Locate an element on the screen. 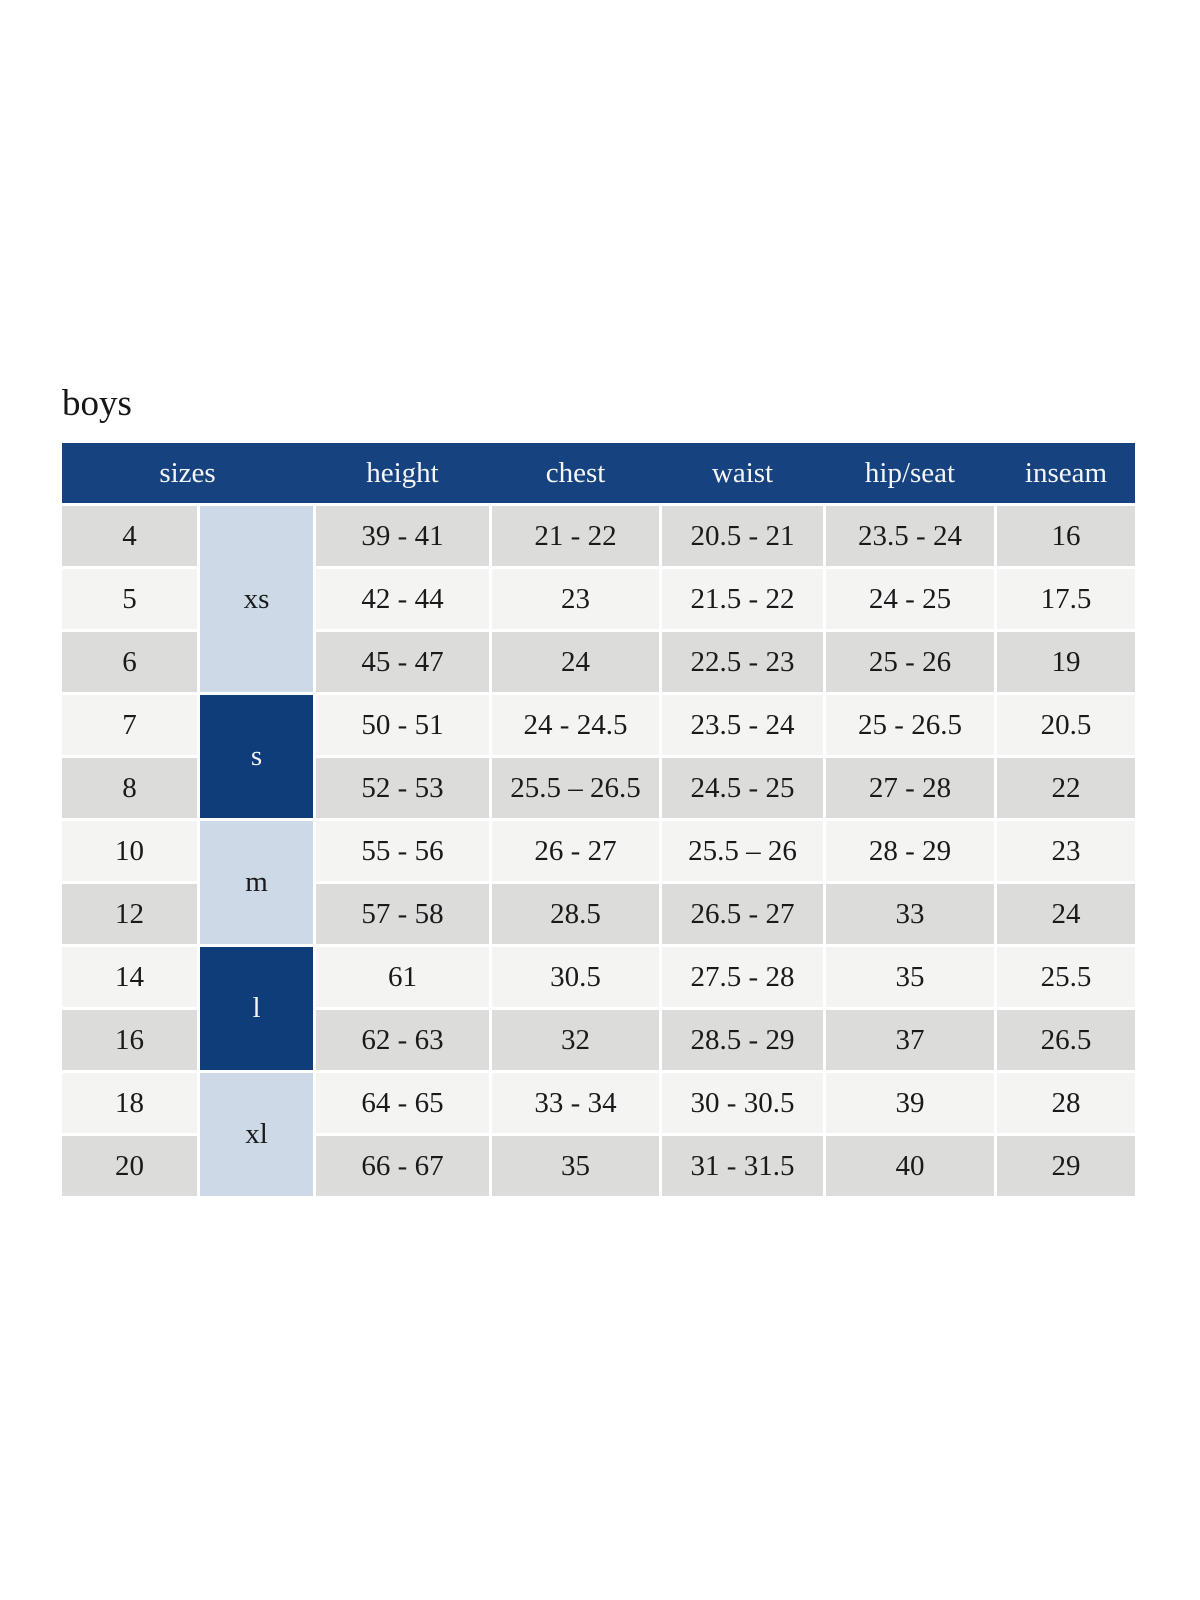  inseam-cell: 16 is located at coordinates (1066, 536).